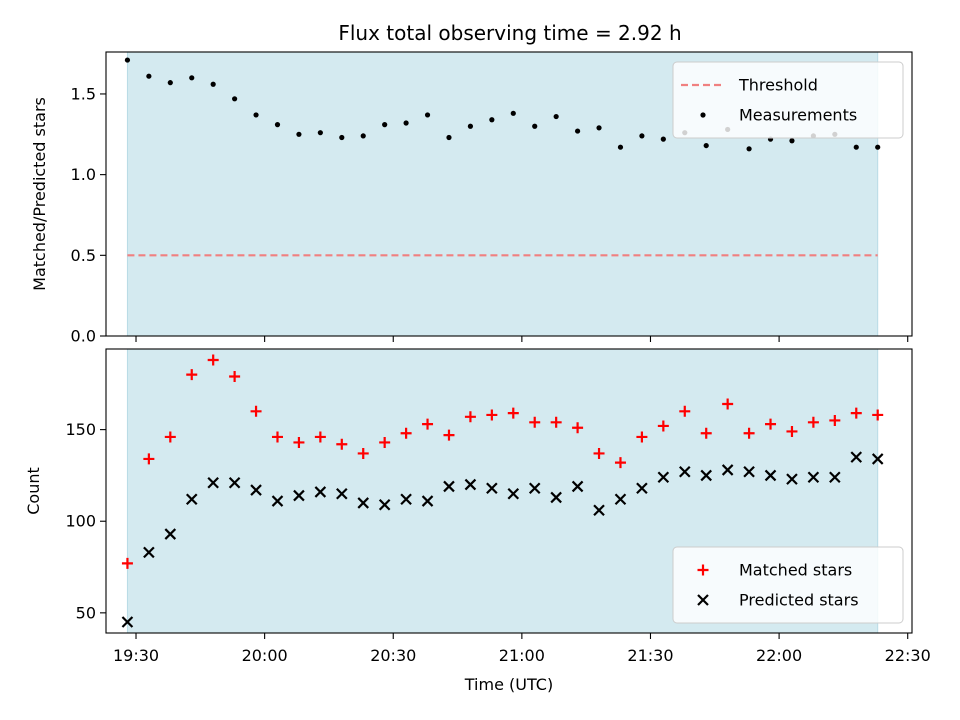  What do you see at coordinates (80, 521) in the screenshot?
I see `count-y-tick-label: 100` at bounding box center [80, 521].